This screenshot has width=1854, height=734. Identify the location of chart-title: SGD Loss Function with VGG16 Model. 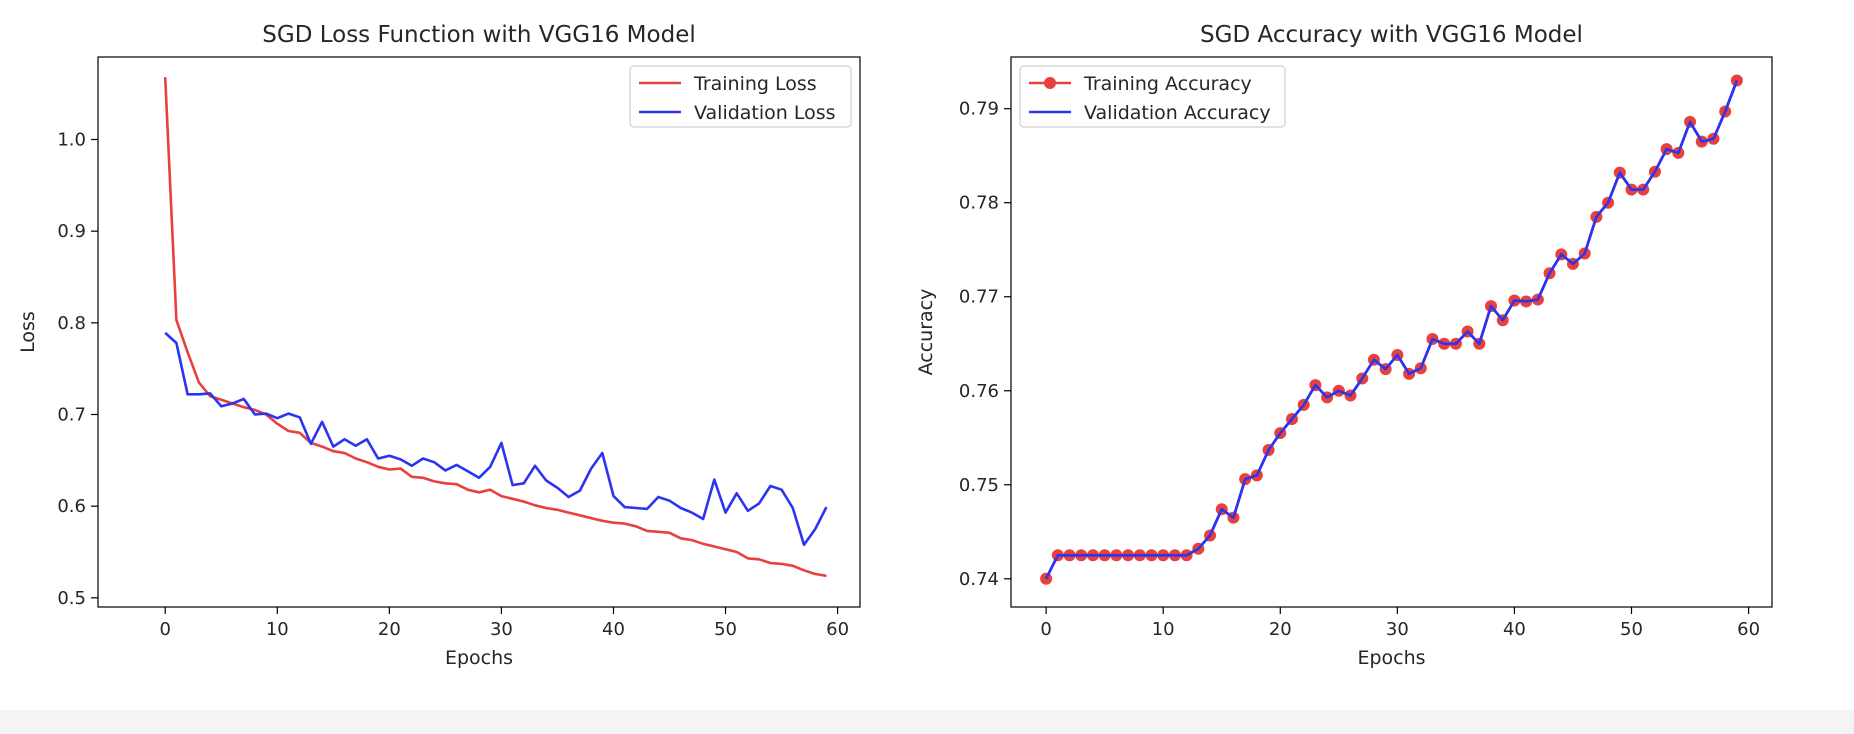
(478, 35).